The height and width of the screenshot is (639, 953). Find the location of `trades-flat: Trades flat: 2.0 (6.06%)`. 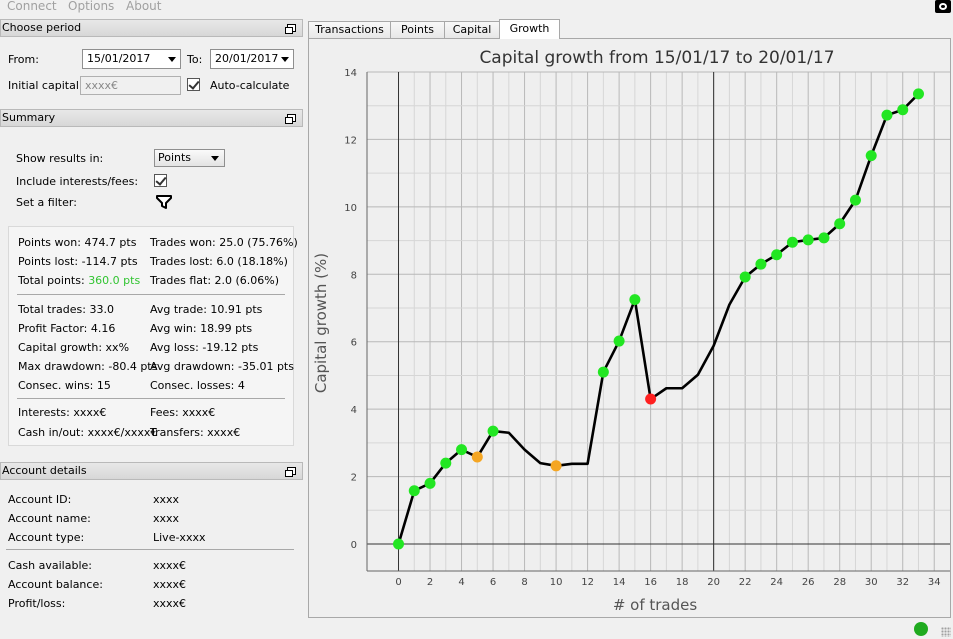

trades-flat: Trades flat: 2.0 (6.06%) is located at coordinates (215, 280).